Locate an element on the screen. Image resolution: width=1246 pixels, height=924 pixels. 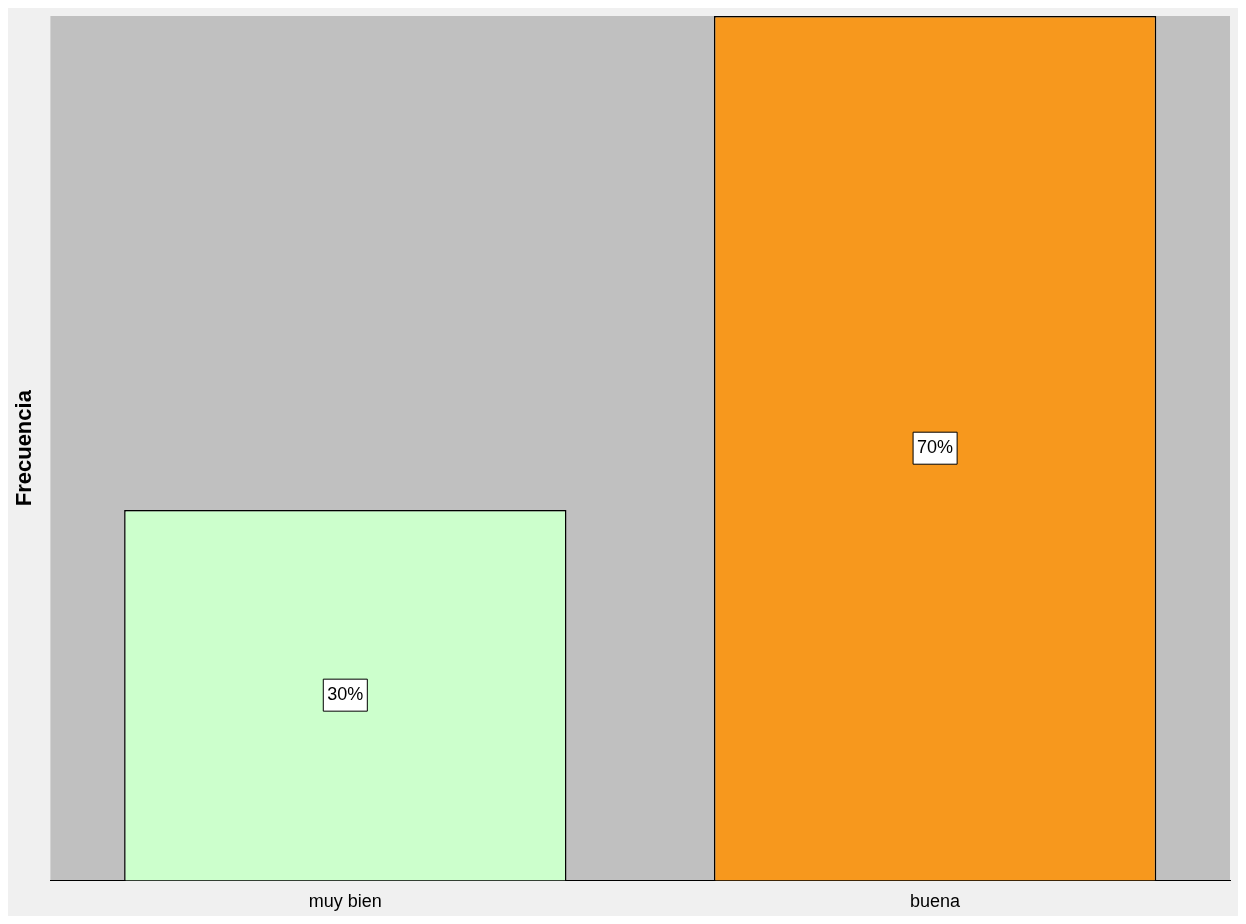
y-axis-title: Frecuencia is located at coordinates (24, 448).